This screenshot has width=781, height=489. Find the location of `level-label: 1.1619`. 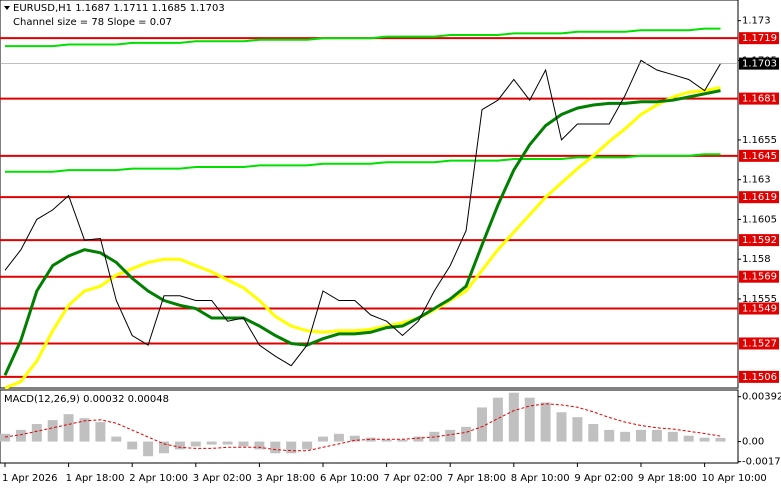

level-label: 1.1619 is located at coordinates (759, 197).